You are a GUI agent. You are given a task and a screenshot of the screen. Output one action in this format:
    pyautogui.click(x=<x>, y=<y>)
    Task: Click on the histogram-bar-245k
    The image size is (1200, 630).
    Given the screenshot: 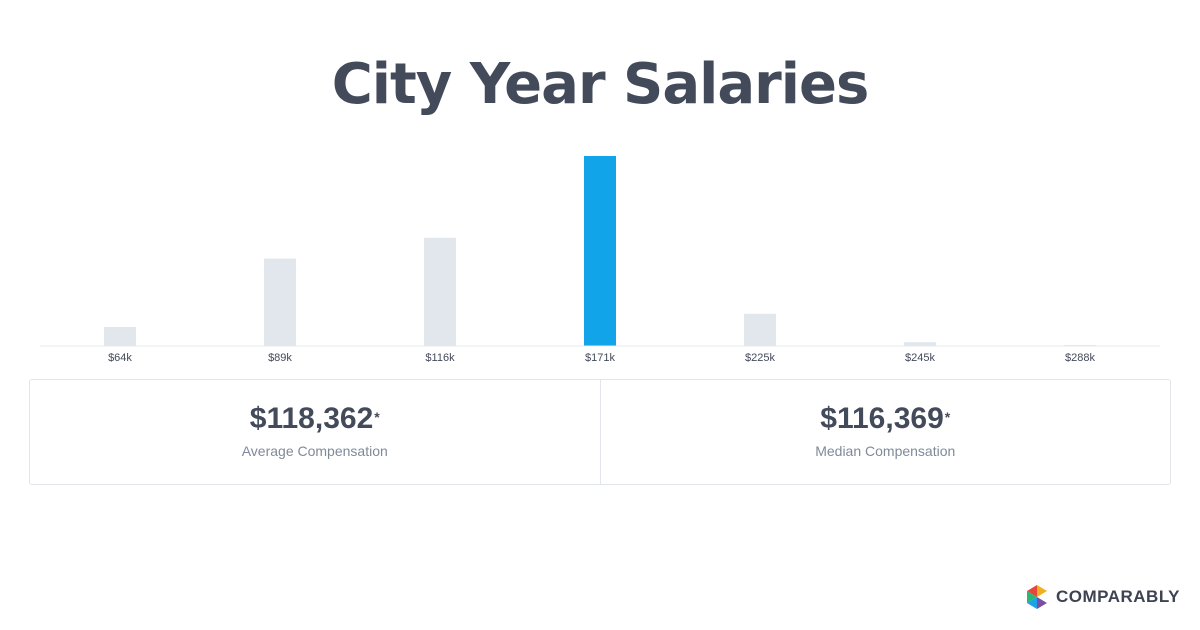 What is the action you would take?
    pyautogui.click(x=920, y=344)
    